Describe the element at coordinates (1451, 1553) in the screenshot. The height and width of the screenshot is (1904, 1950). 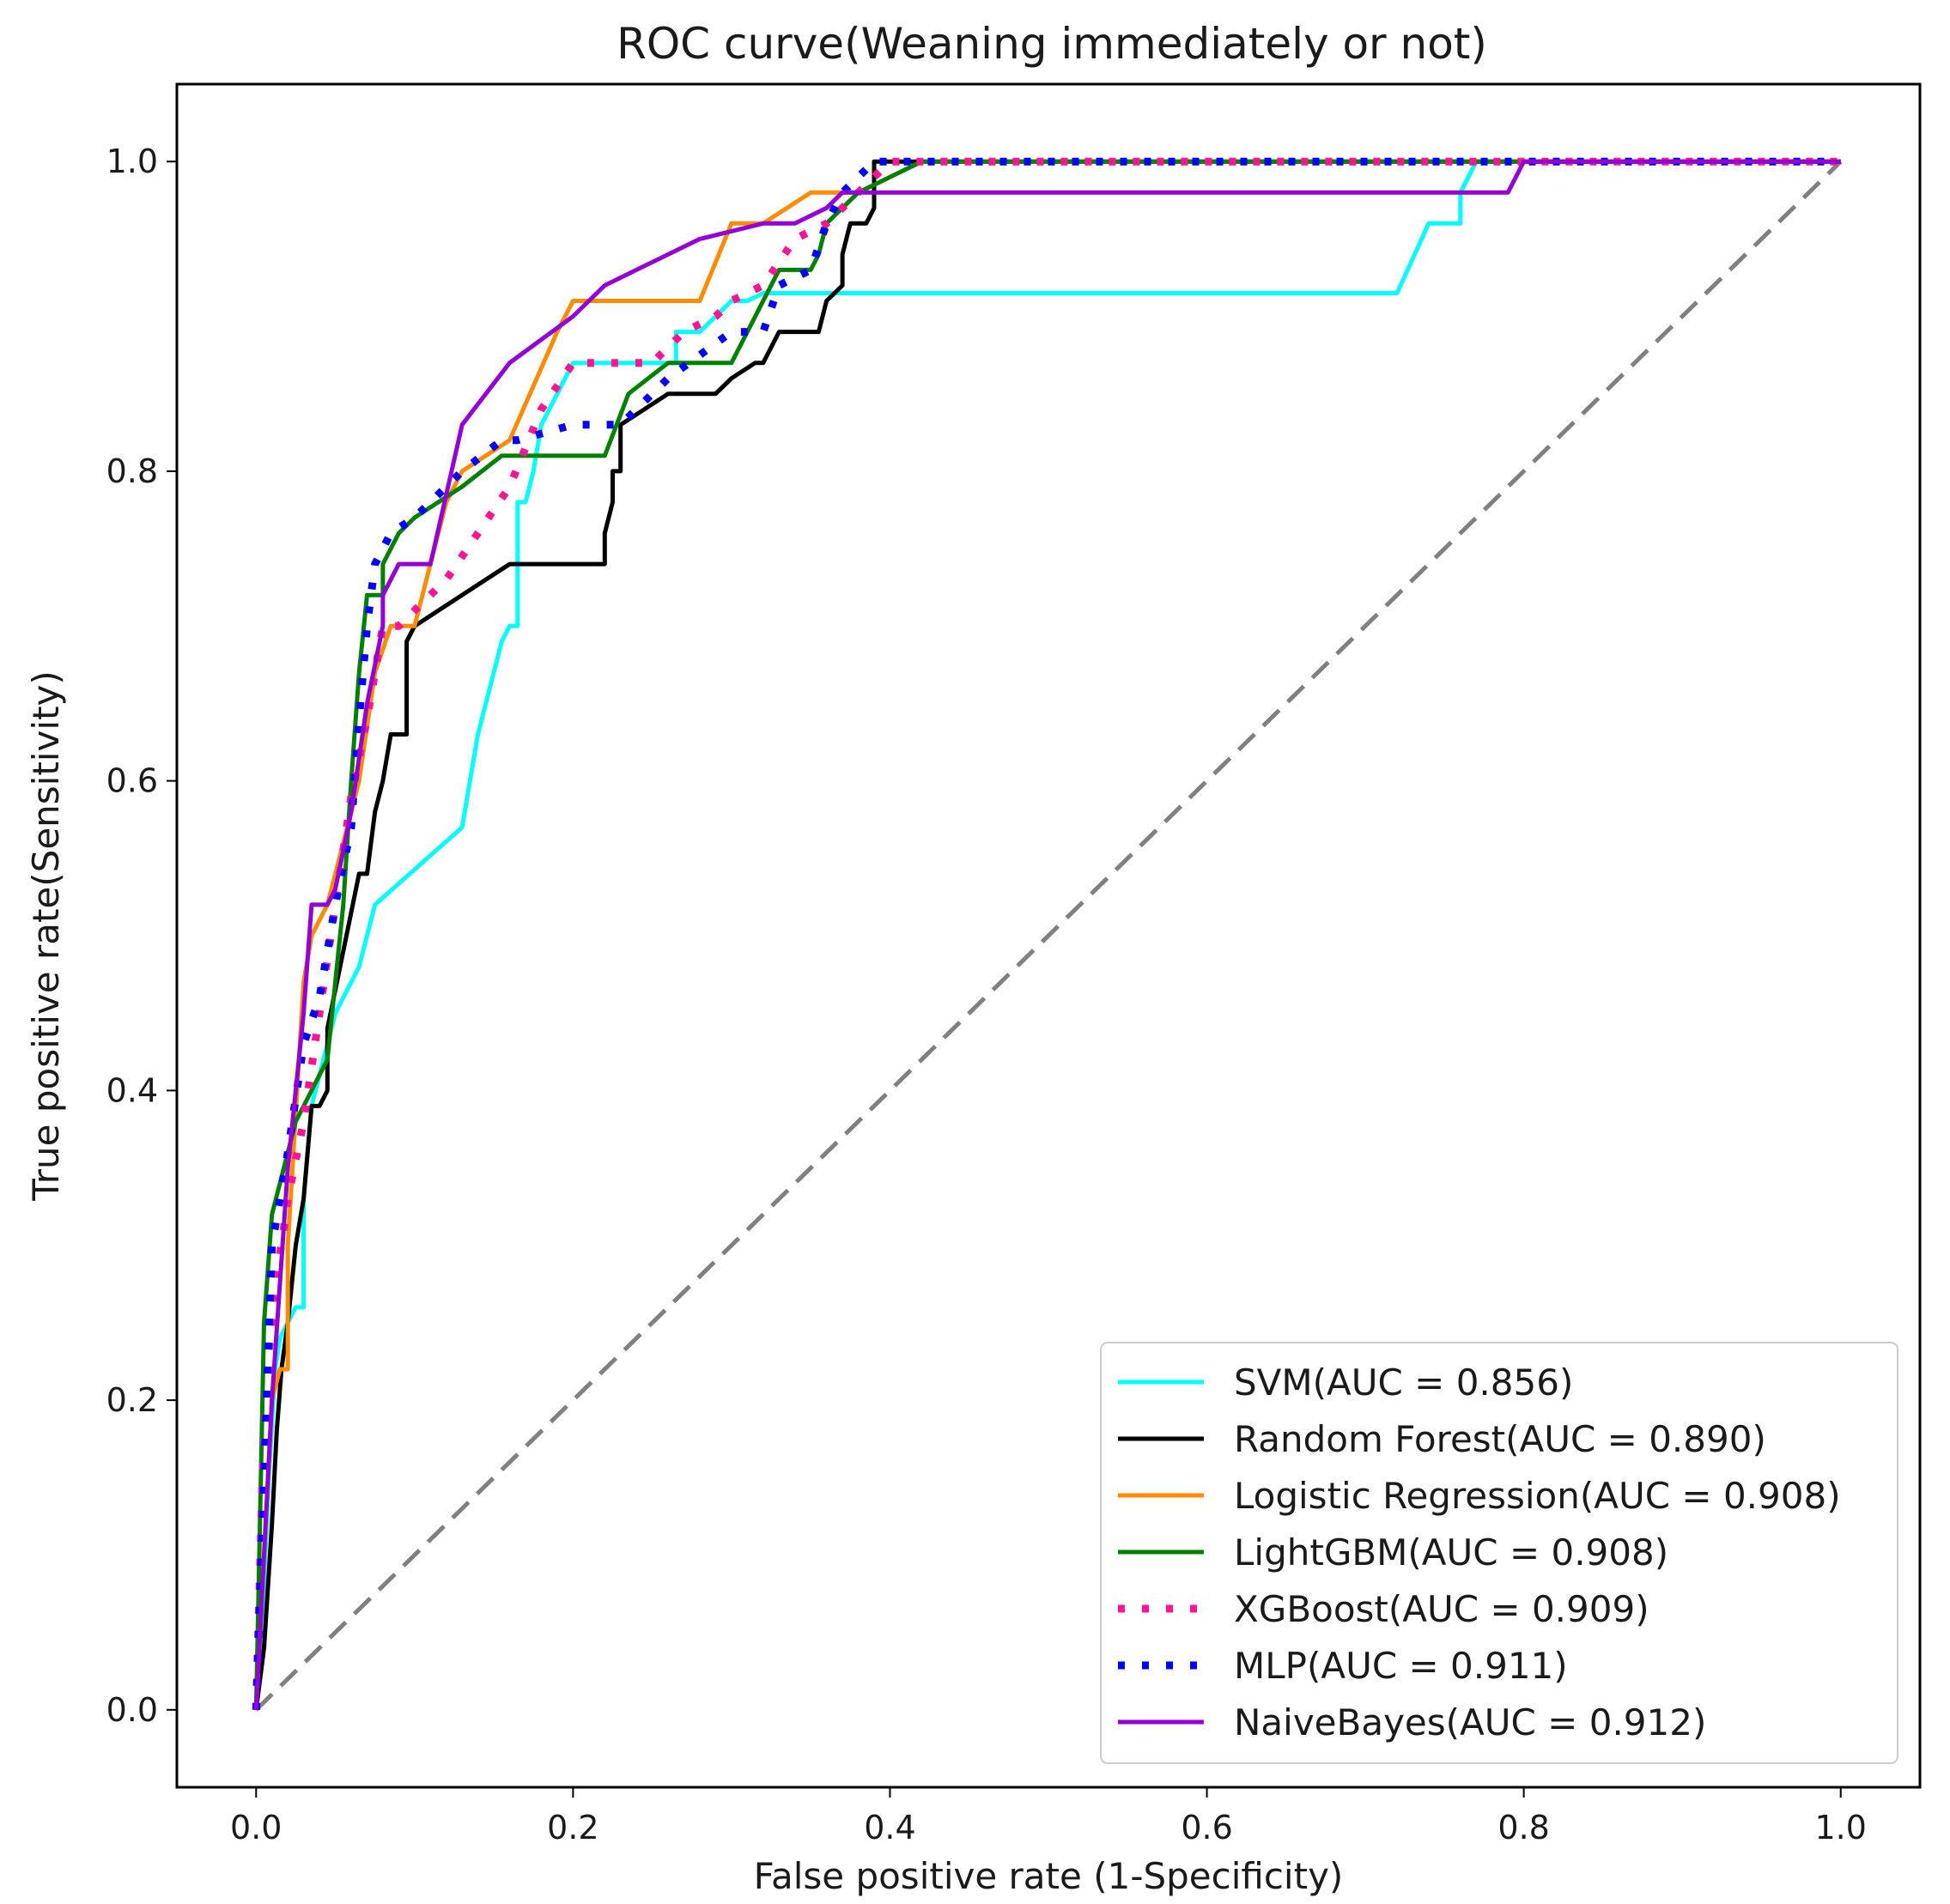
I see `legend-label-3: LightGBM(AUC = 0.908)` at that location.